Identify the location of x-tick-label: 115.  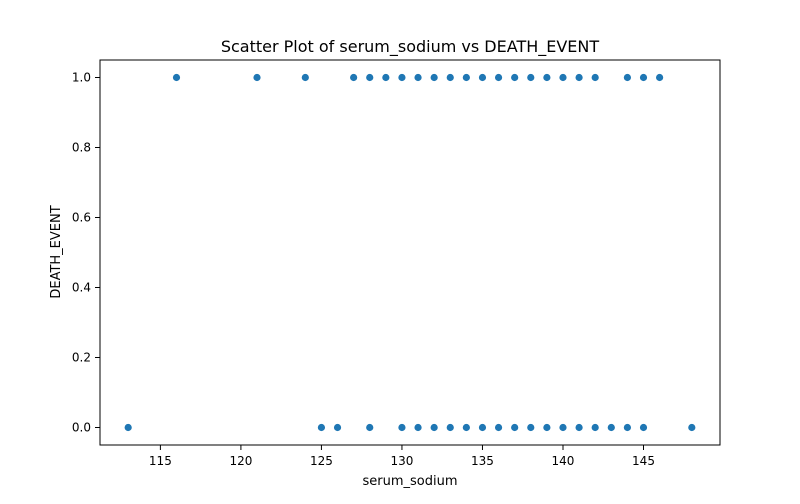
(160, 461).